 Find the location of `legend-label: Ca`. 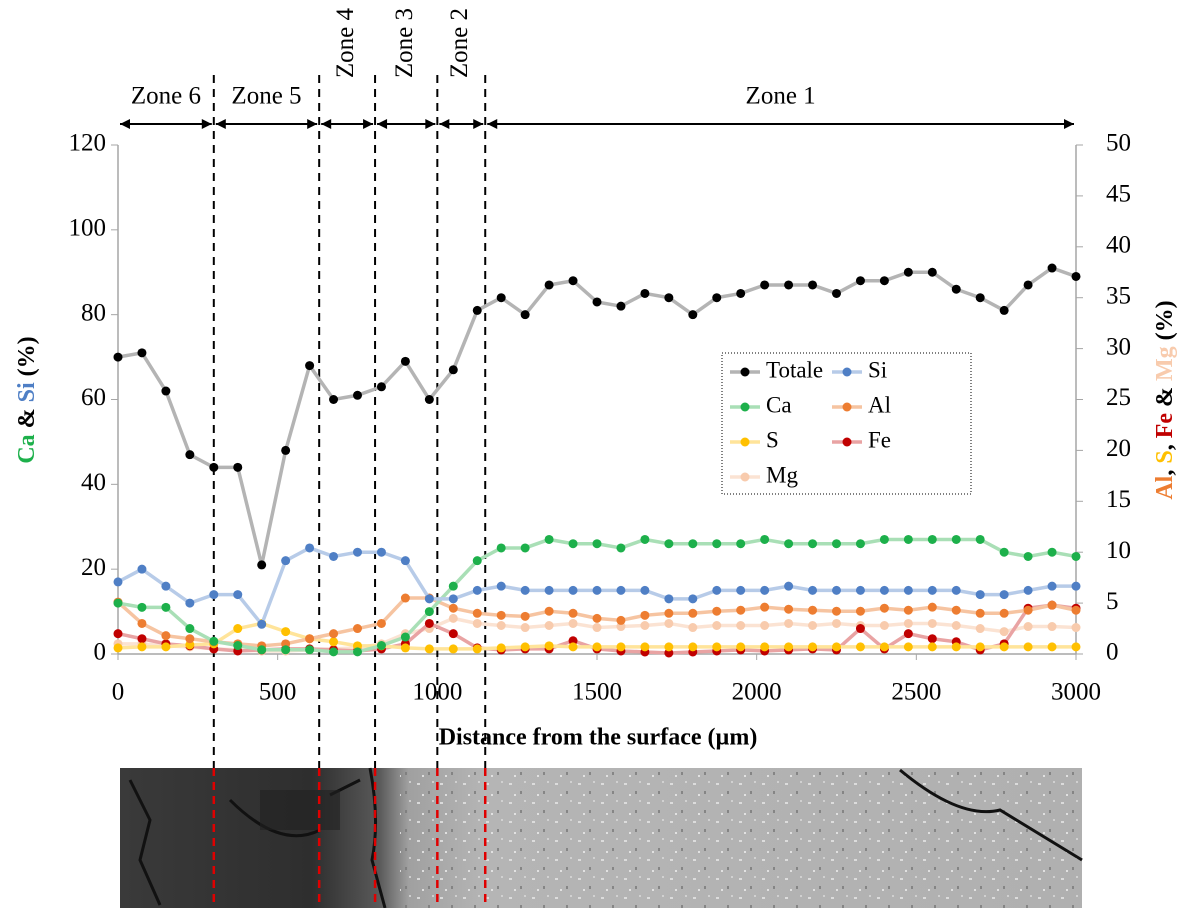

legend-label: Ca is located at coordinates (779, 404).